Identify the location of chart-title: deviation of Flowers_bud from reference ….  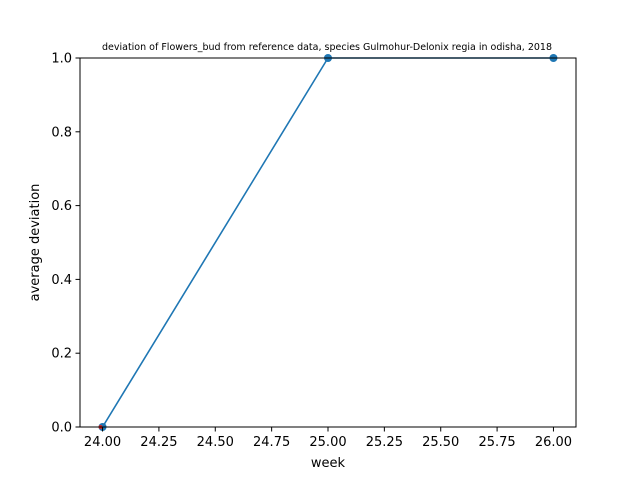
(327, 47).